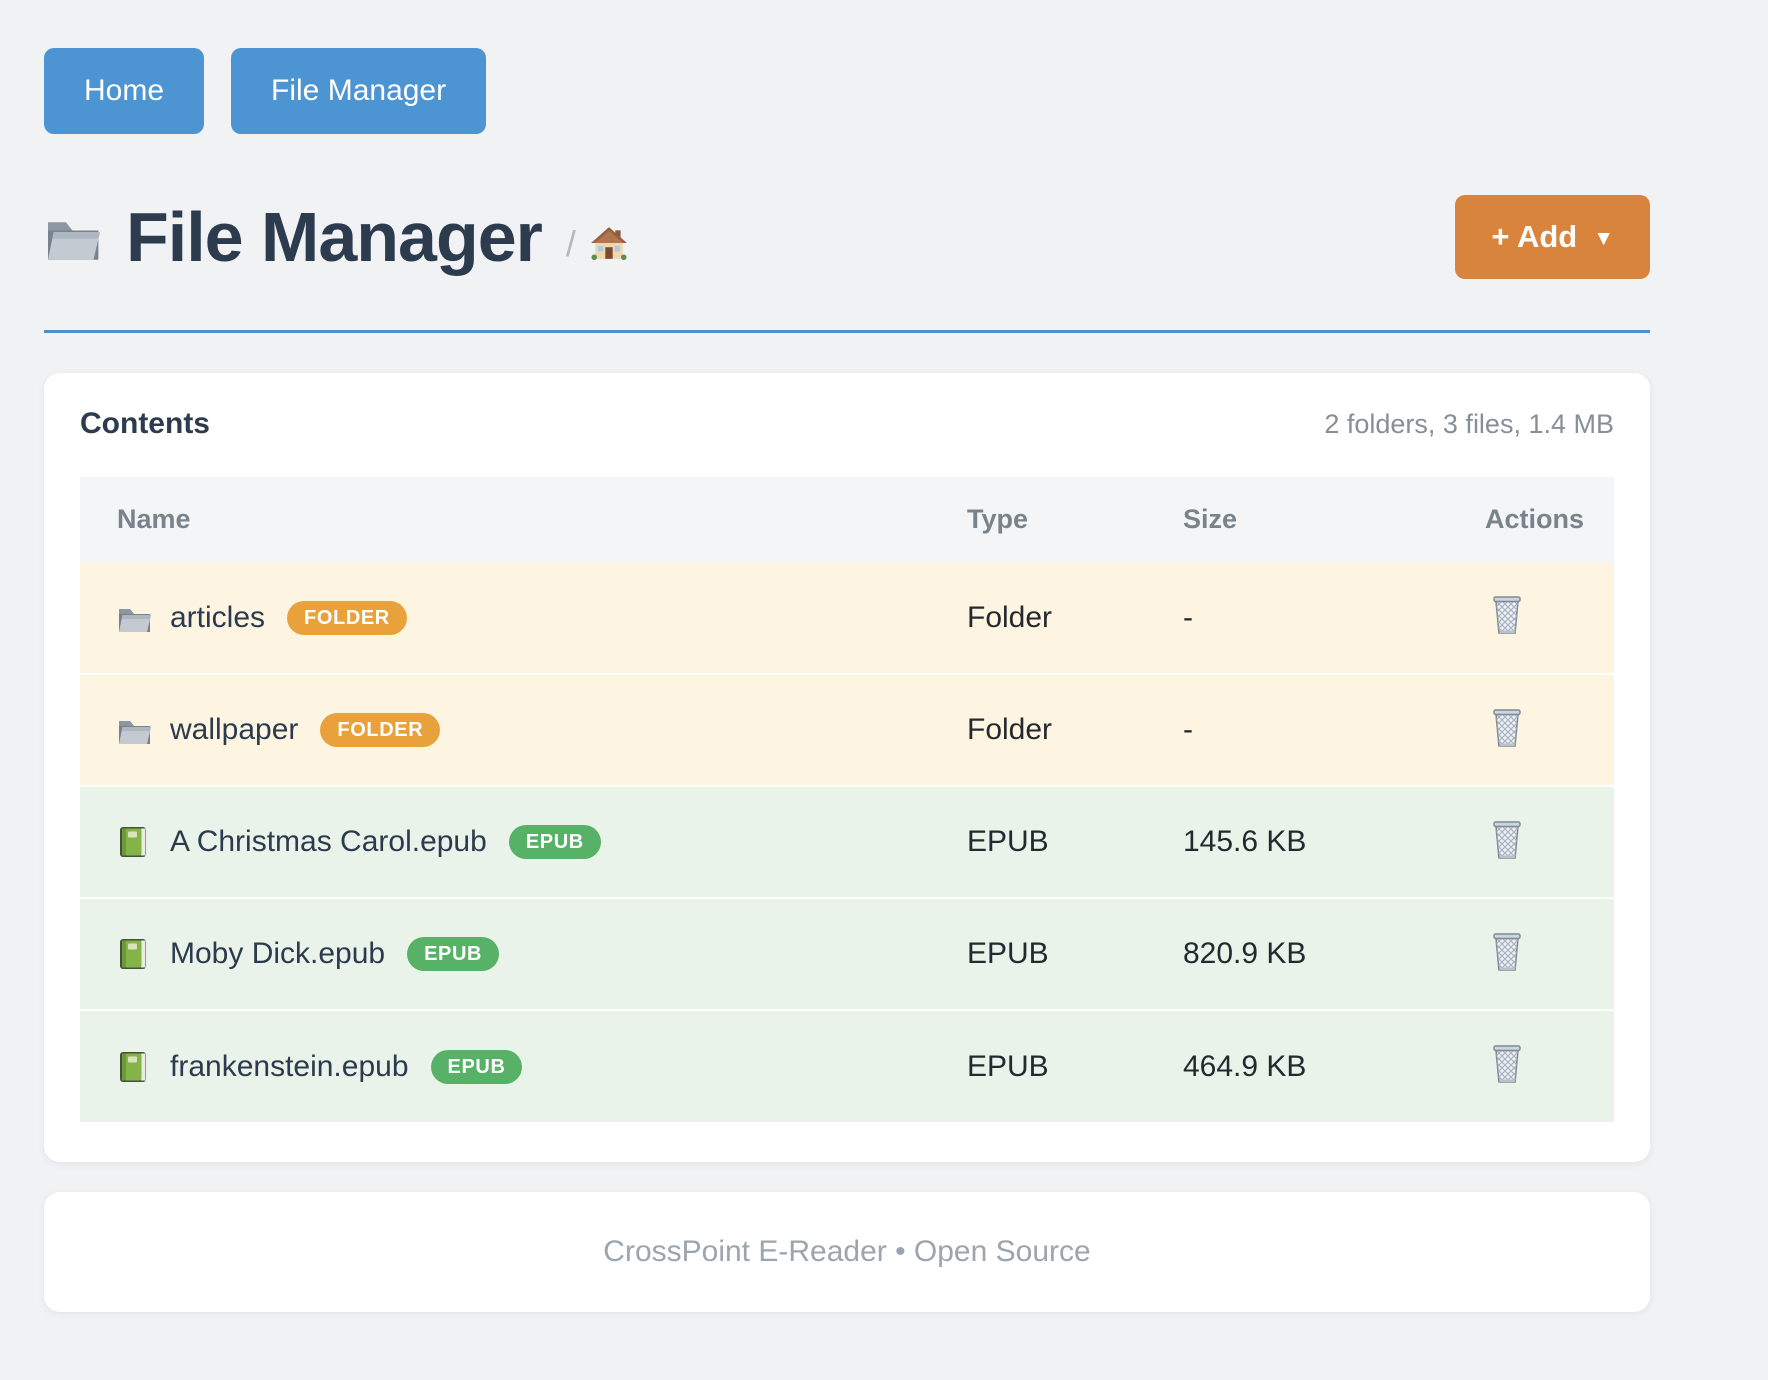 This screenshot has height=1380, width=1768. What do you see at coordinates (847, 237) in the screenshot?
I see `page-header: File Manager / + Add ▼` at bounding box center [847, 237].